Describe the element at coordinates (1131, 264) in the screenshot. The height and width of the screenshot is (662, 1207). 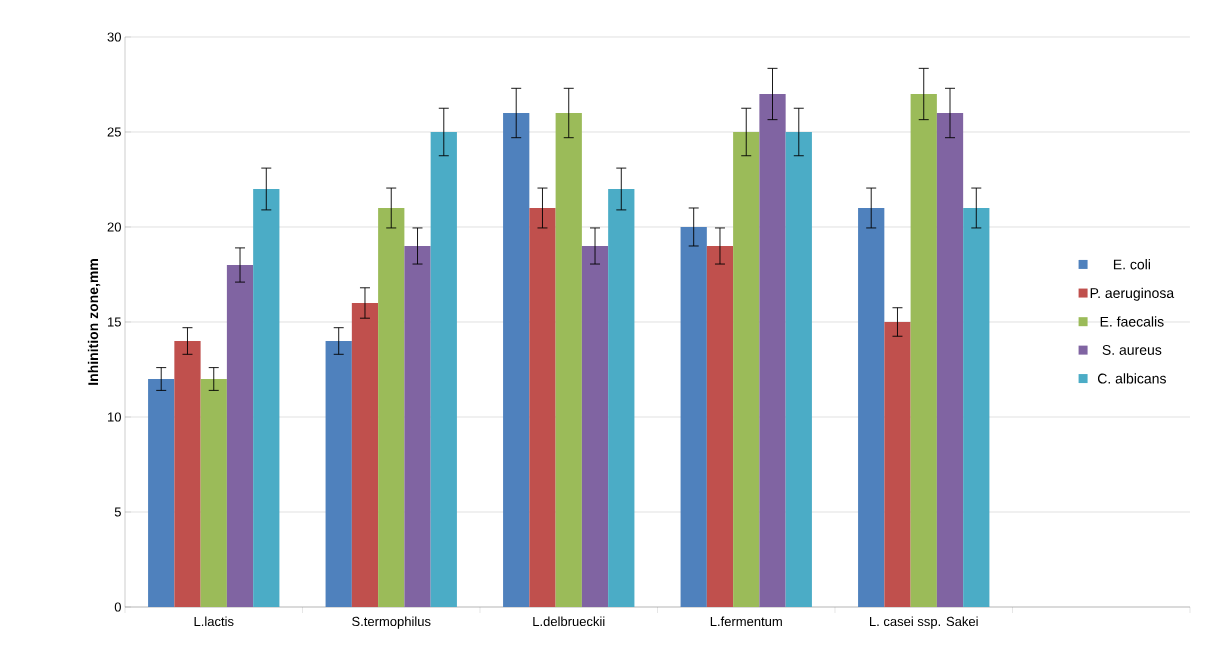
I see `legend-label: E. coli` at that location.